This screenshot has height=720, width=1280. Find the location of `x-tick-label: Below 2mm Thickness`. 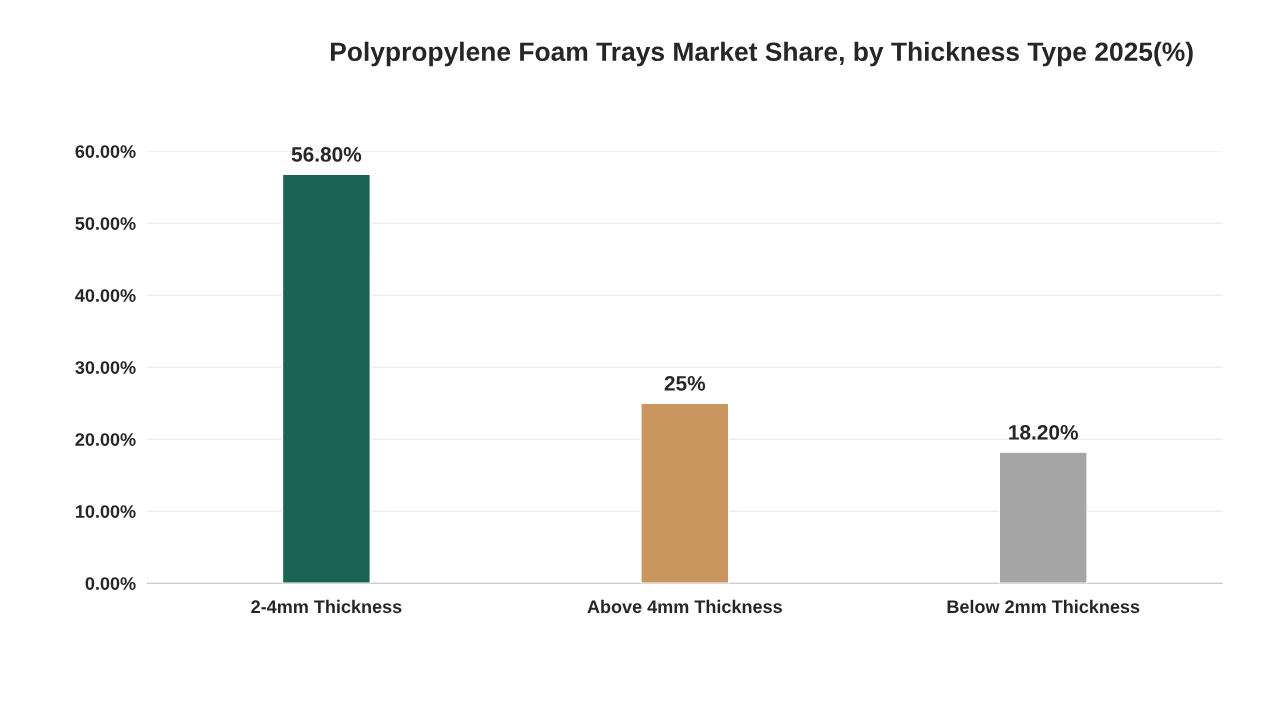

x-tick-label: Below 2mm Thickness is located at coordinates (1043, 606).